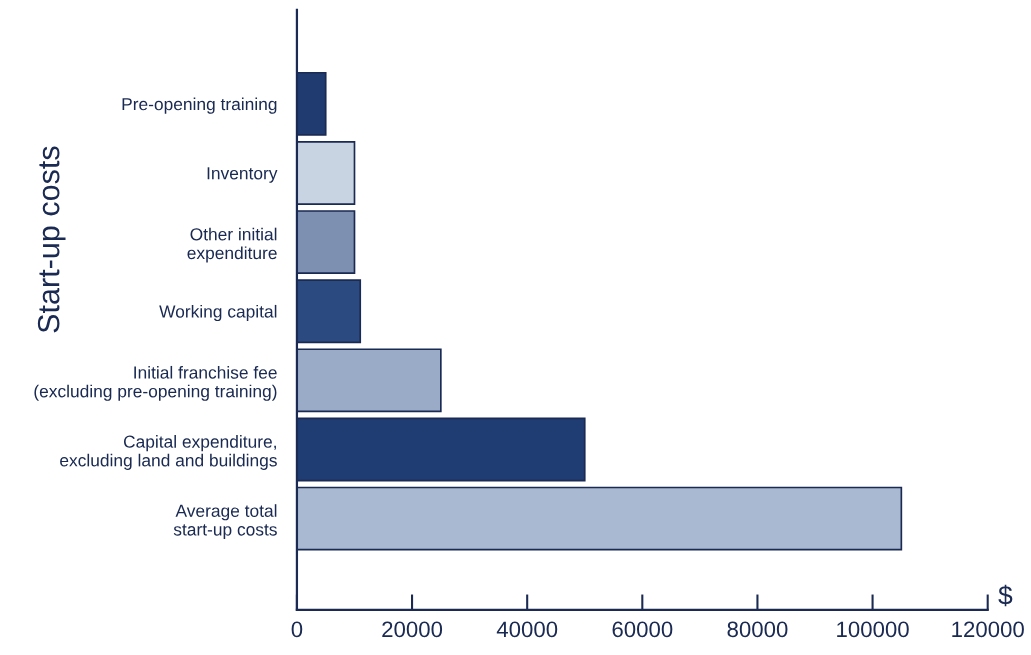 The width and height of the screenshot is (1031, 655). Describe the element at coordinates (988, 629) in the screenshot. I see `x-tick-label: 120000` at that location.